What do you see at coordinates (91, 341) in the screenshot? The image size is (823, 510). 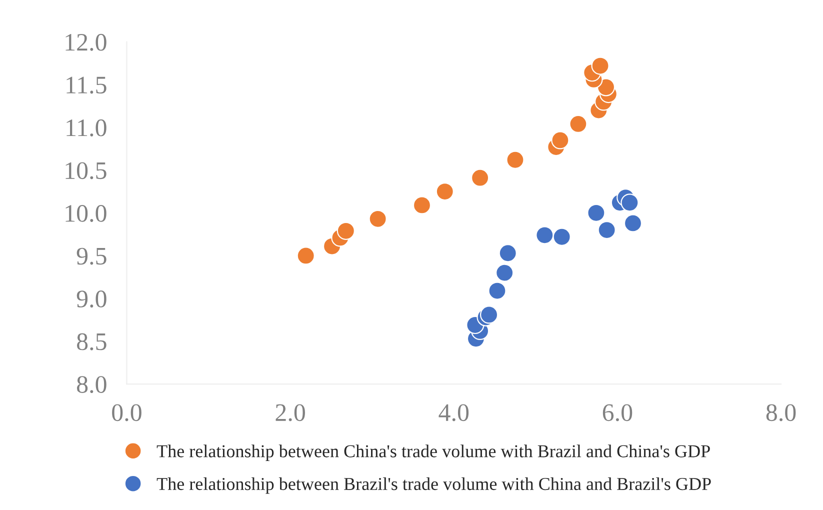 I see `y-tick-label: 8.5` at bounding box center [91, 341].